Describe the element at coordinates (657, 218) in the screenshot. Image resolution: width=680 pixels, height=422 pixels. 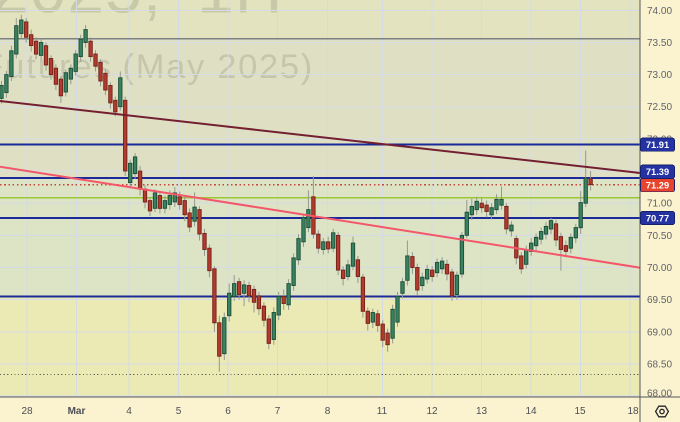
I see `svg-text: 70.77` at that location.